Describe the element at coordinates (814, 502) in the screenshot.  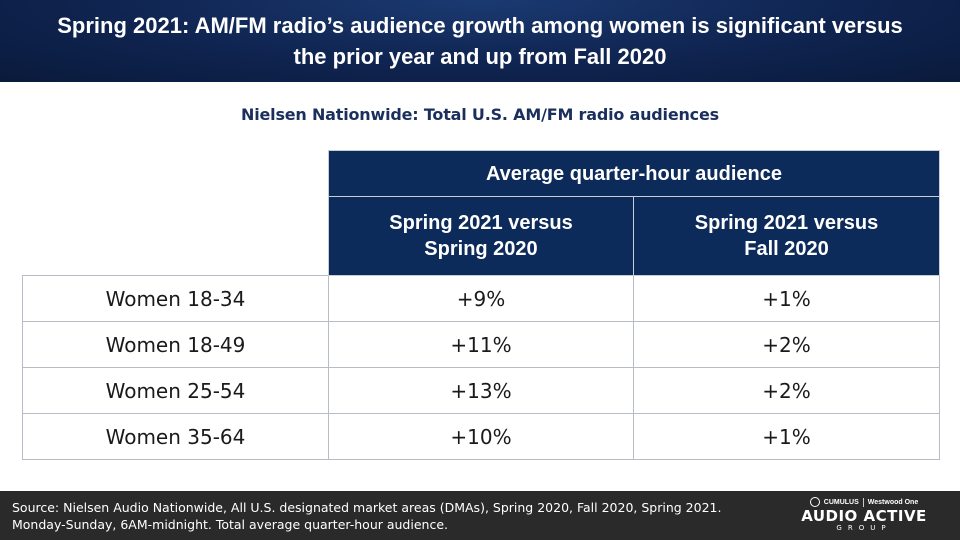
I see `cumulus-logo-icon` at that location.